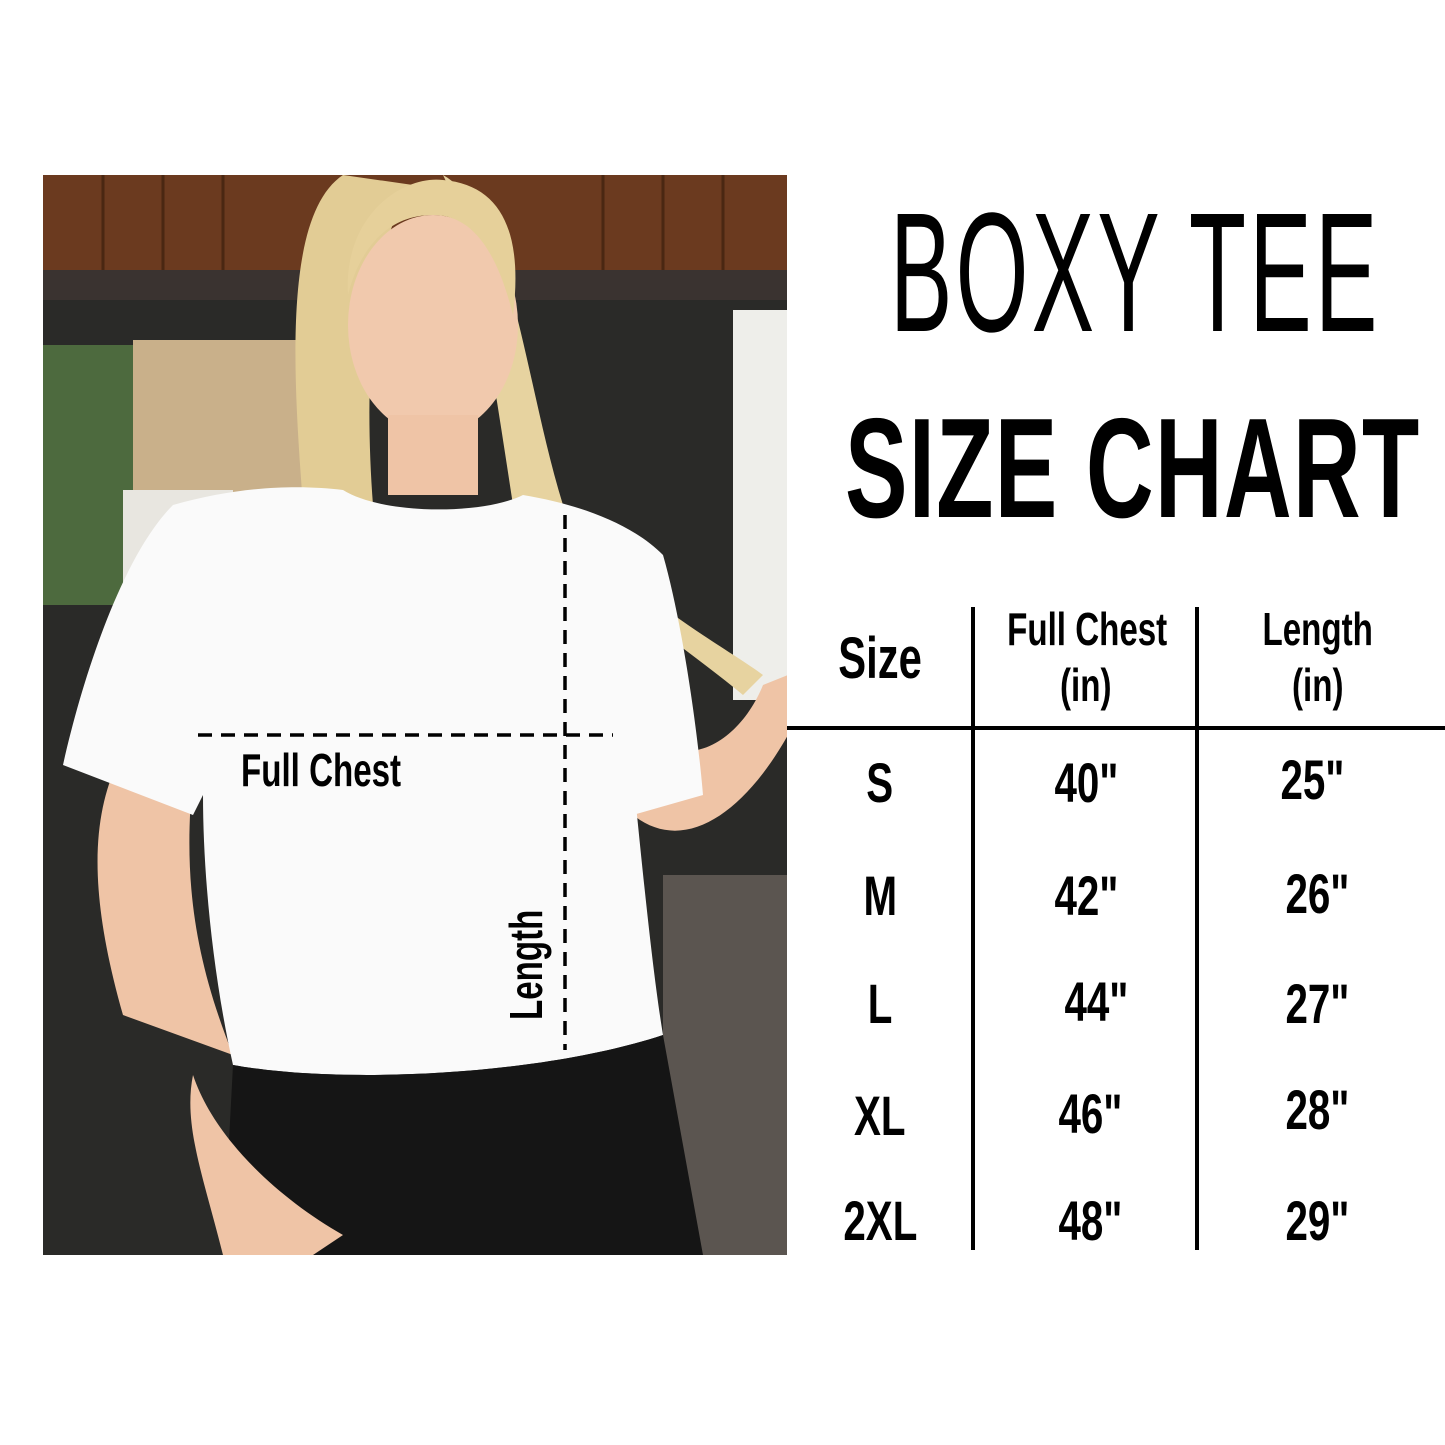 The width and height of the screenshot is (1445, 1445). Describe the element at coordinates (1317, 893) in the screenshot. I see `length-cell: 26"` at that location.